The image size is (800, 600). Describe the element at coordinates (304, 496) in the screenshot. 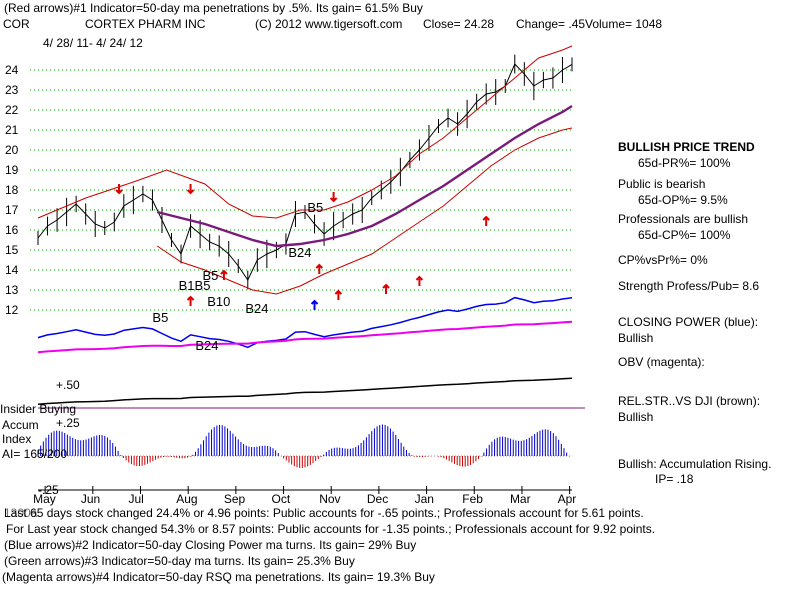

I see `month-axis: May Jun Jul Aug Sep Oct Nov Dec Jan Feb Mar Apr` at that location.